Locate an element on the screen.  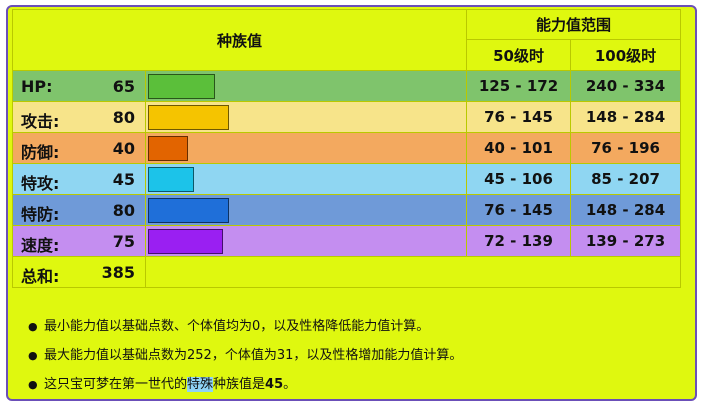
range-lv100: 76 - 196 is located at coordinates (626, 148).